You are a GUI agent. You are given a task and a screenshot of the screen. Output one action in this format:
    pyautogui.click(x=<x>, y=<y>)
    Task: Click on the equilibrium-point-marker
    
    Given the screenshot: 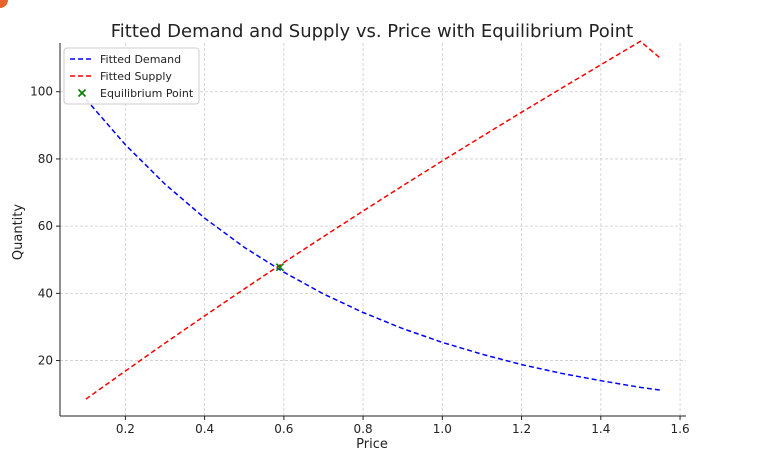 What is the action you would take?
    pyautogui.click(x=279, y=267)
    